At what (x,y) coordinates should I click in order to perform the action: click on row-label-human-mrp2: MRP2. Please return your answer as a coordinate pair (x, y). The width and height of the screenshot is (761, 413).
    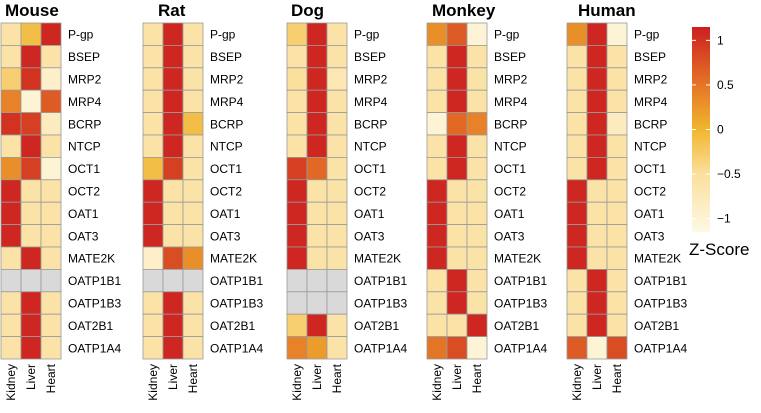
    Looking at the image, I should click on (651, 80).